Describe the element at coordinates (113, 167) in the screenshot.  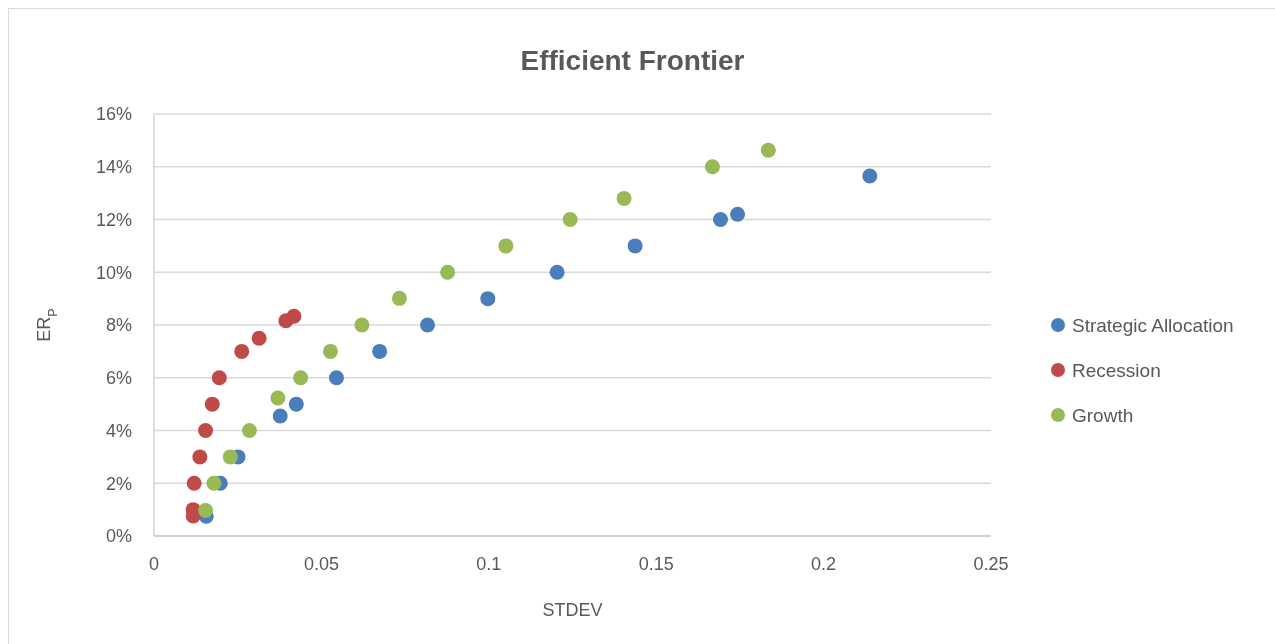
I see `y-tick-label: 14%` at that location.